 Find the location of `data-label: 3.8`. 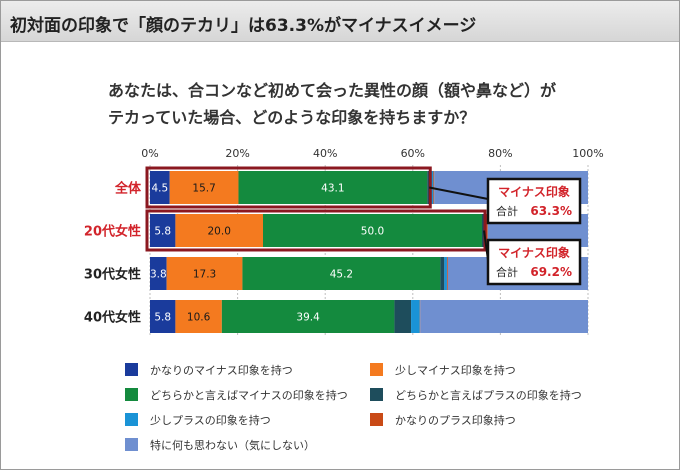

data-label: 3.8 is located at coordinates (158, 275).